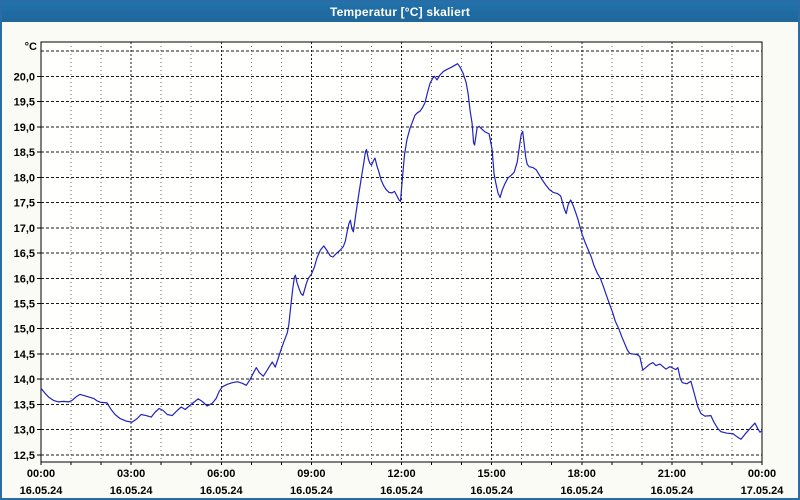 Image resolution: width=800 pixels, height=500 pixels. I want to click on y-tick-label: 17,5, so click(24, 204).